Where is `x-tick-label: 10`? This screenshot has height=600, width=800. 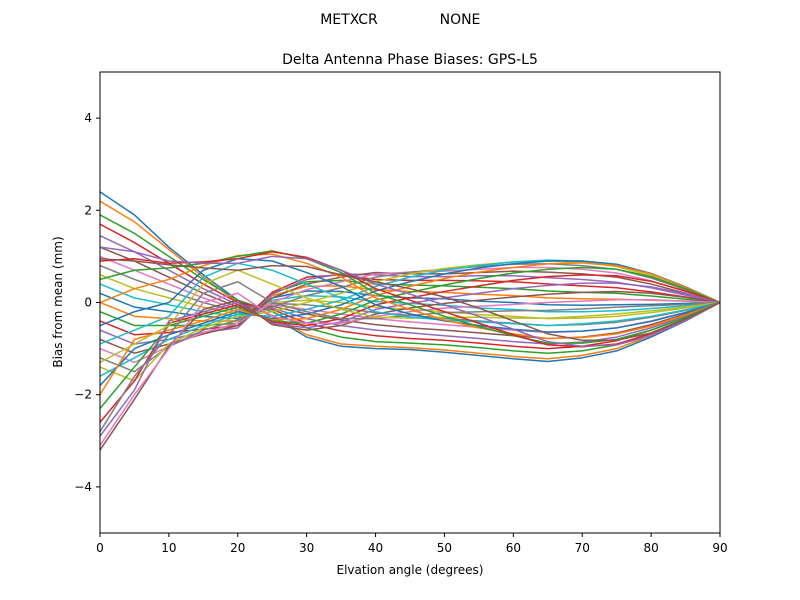
x-tick-label: 10 is located at coordinates (168, 548).